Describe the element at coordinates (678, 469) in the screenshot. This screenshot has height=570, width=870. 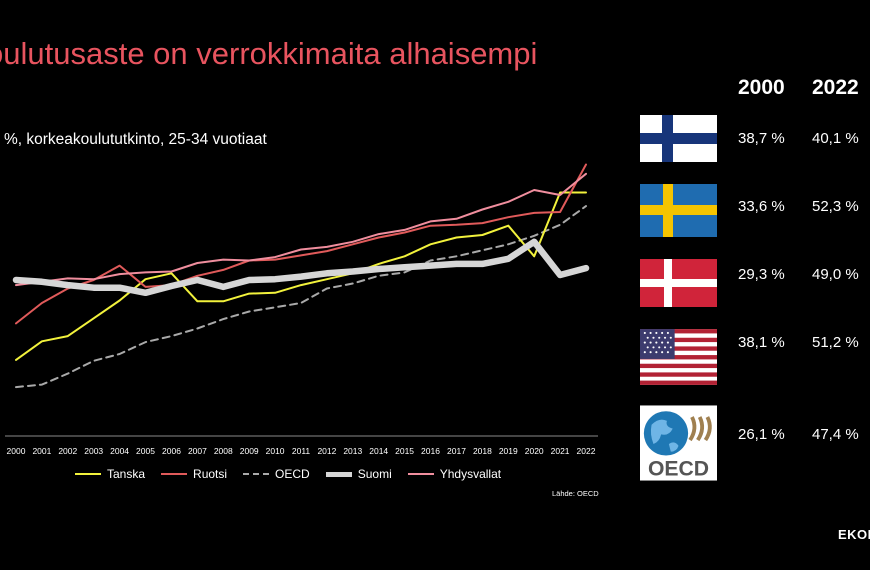
I see `oecd-logo-text: OECD` at that location.